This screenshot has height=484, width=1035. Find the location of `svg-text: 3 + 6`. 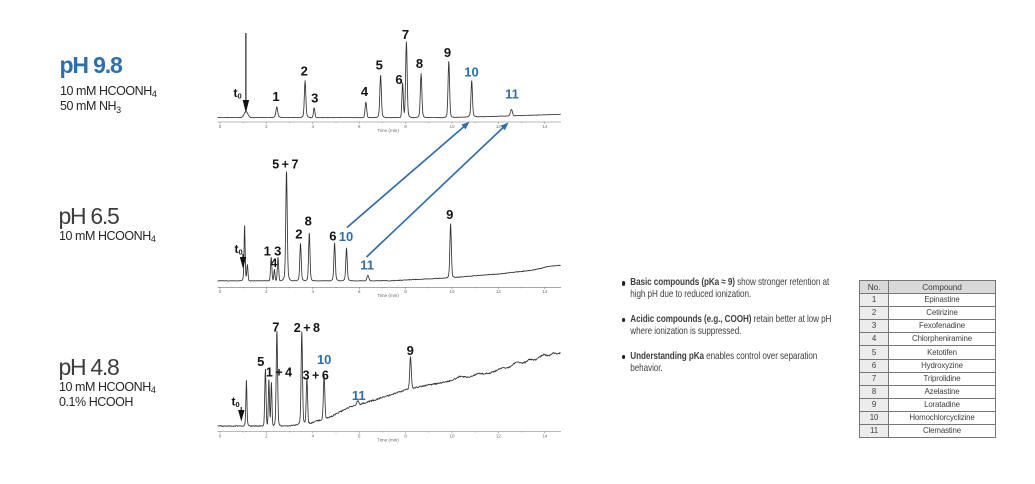

svg-text: 3 + 6 is located at coordinates (316, 376).